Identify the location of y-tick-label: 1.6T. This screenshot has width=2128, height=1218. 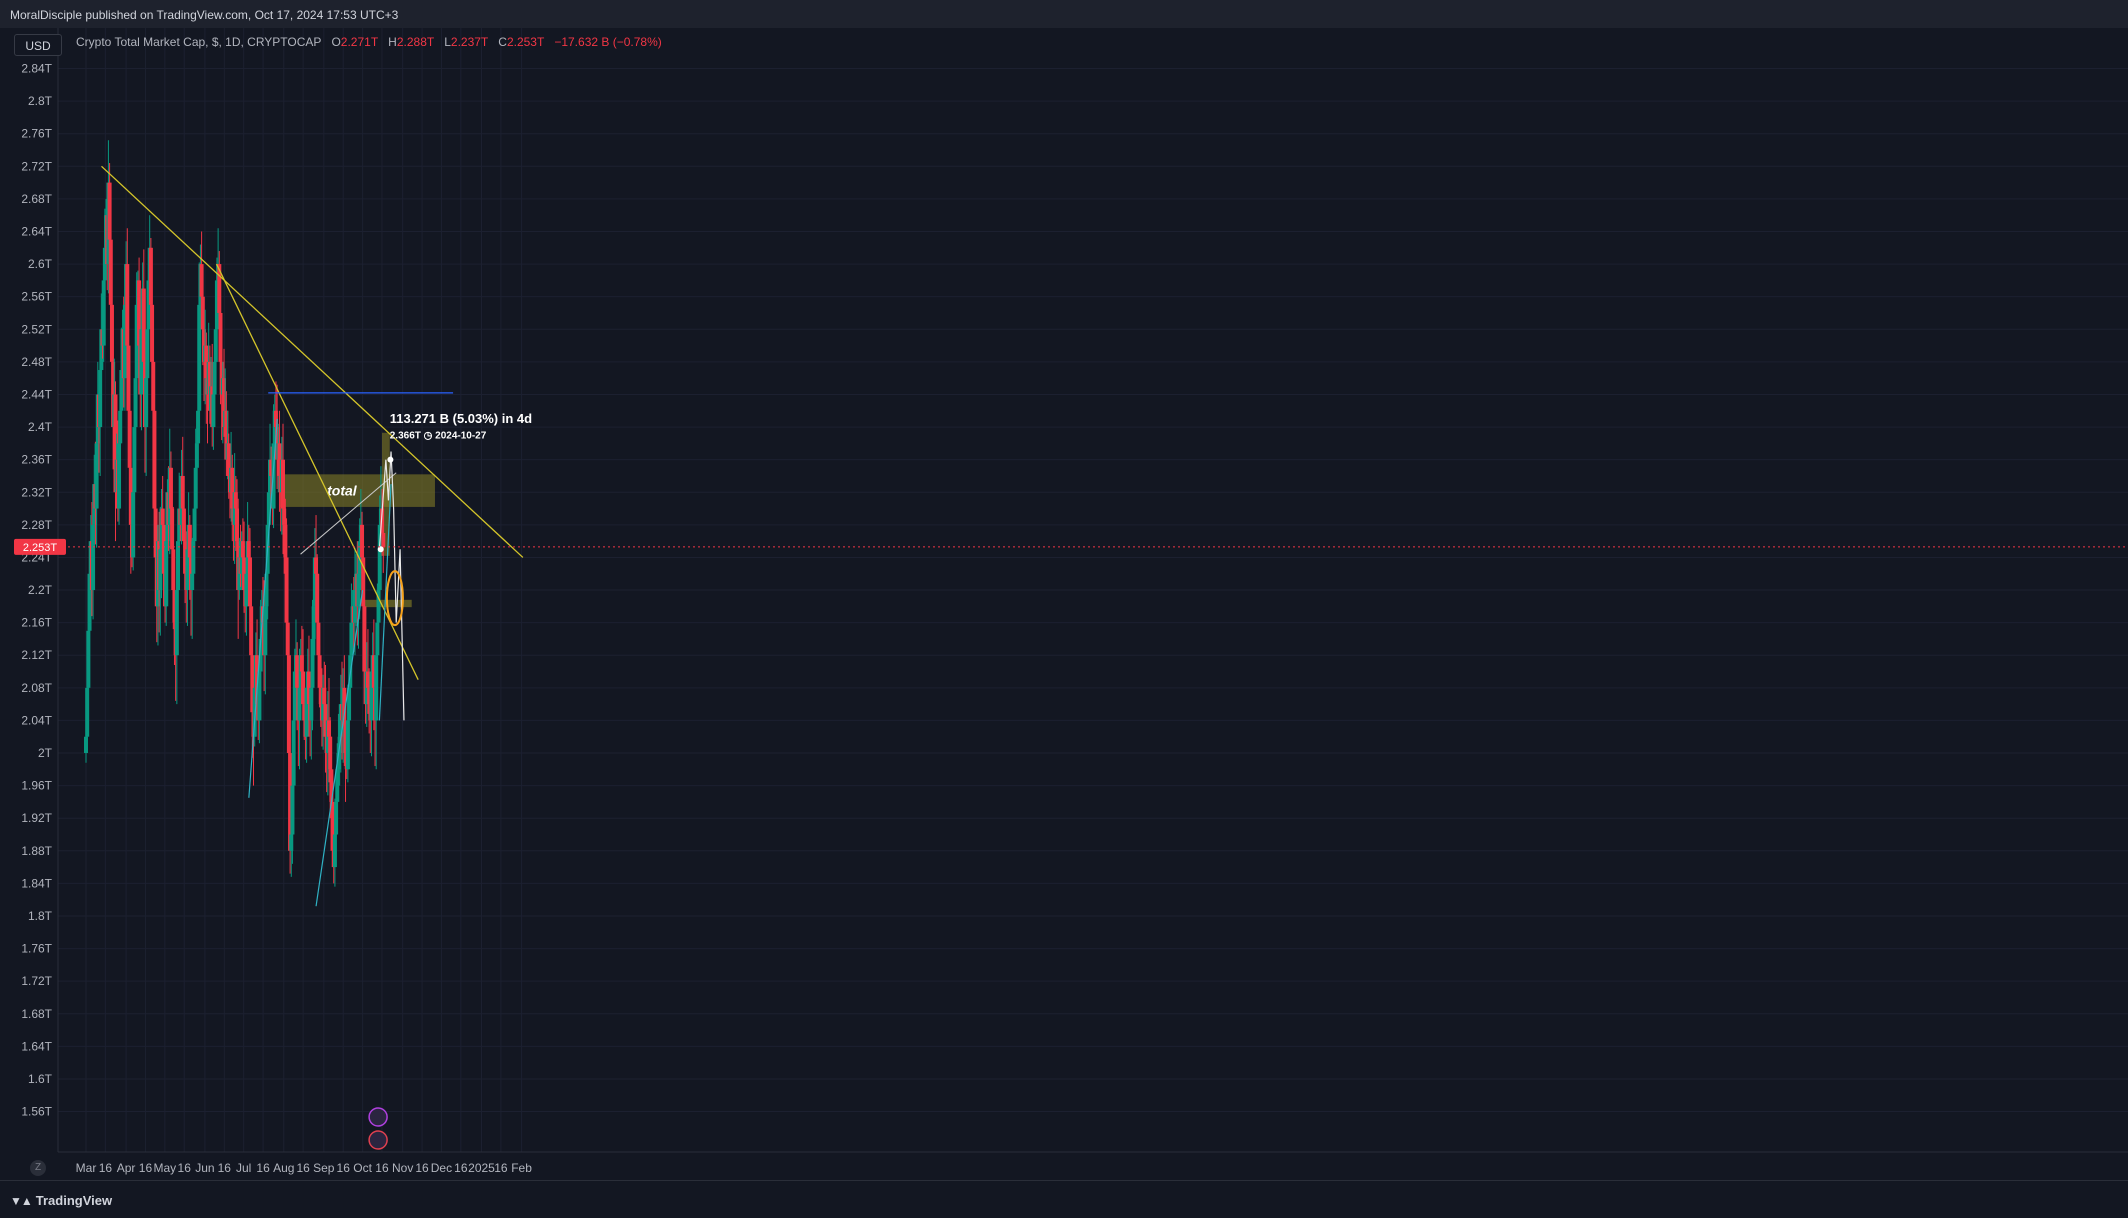
(40, 1079).